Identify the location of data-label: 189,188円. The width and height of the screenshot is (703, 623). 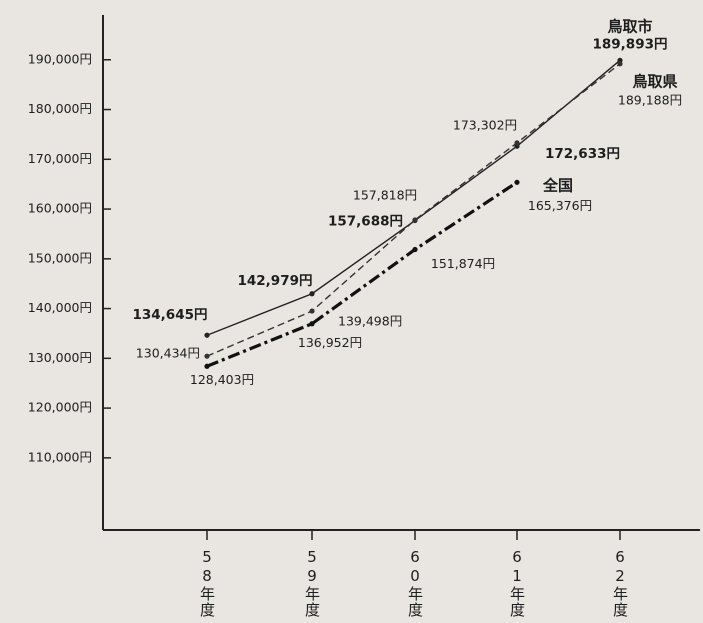
(650, 99).